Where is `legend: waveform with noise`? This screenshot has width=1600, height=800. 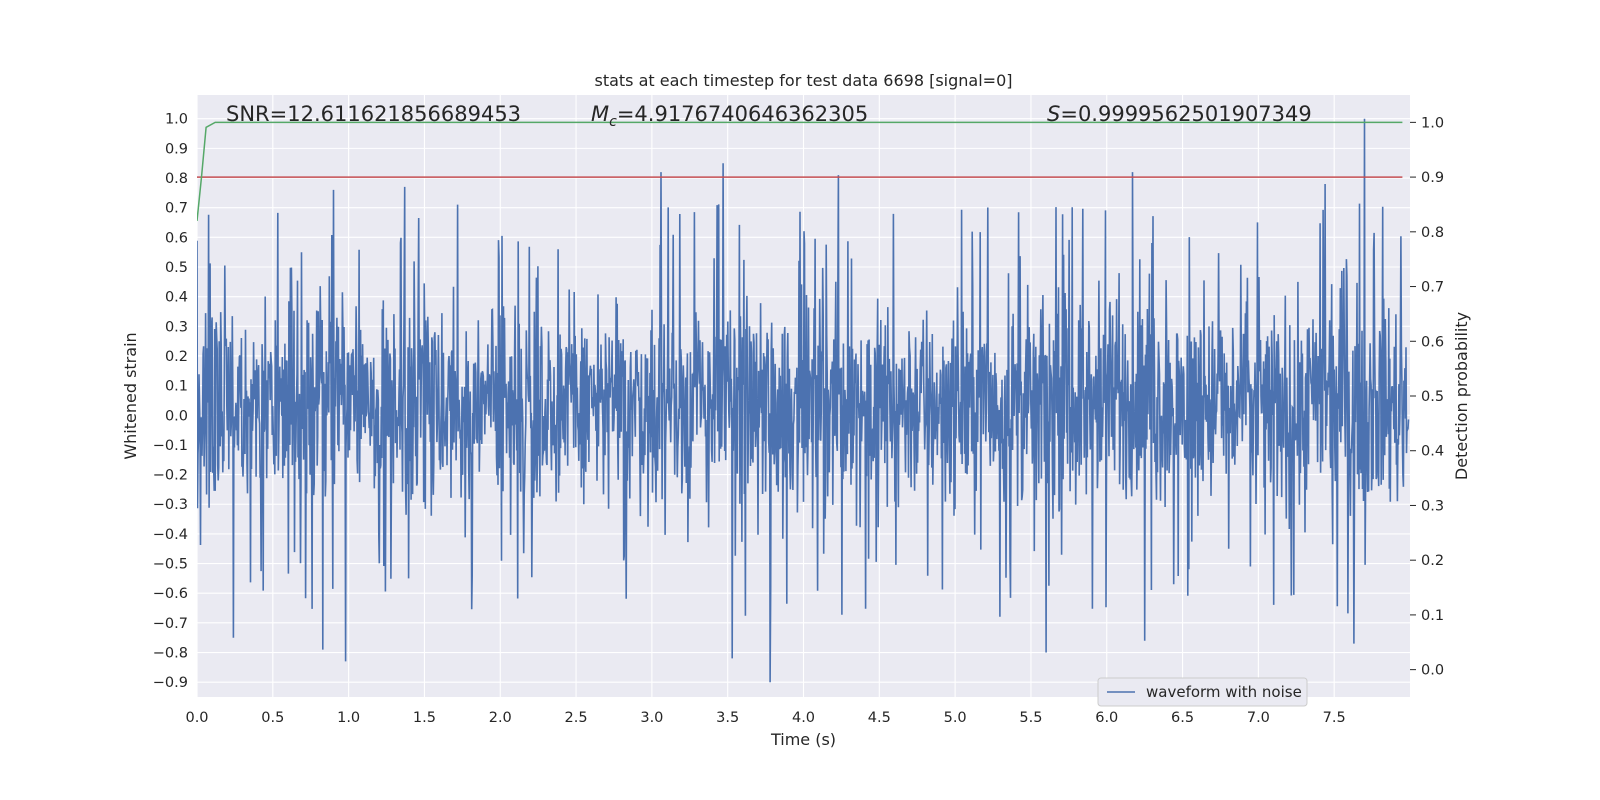 legend: waveform with noise is located at coordinates (1202, 692).